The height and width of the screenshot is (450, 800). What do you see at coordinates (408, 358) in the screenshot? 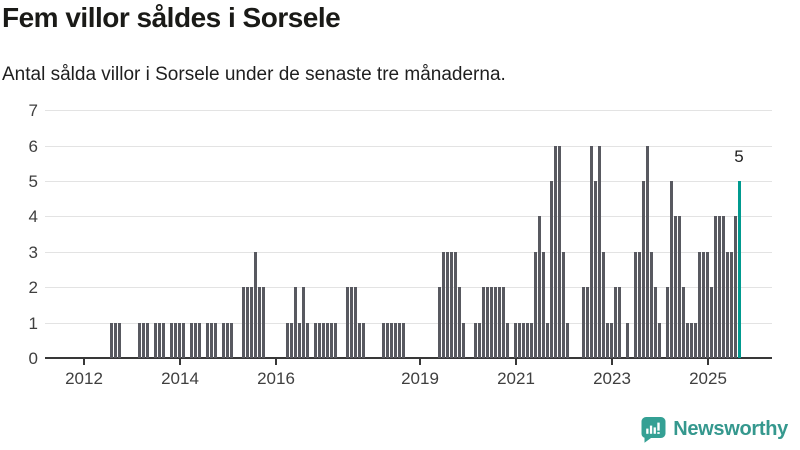
I see `x-axis-line` at bounding box center [408, 358].